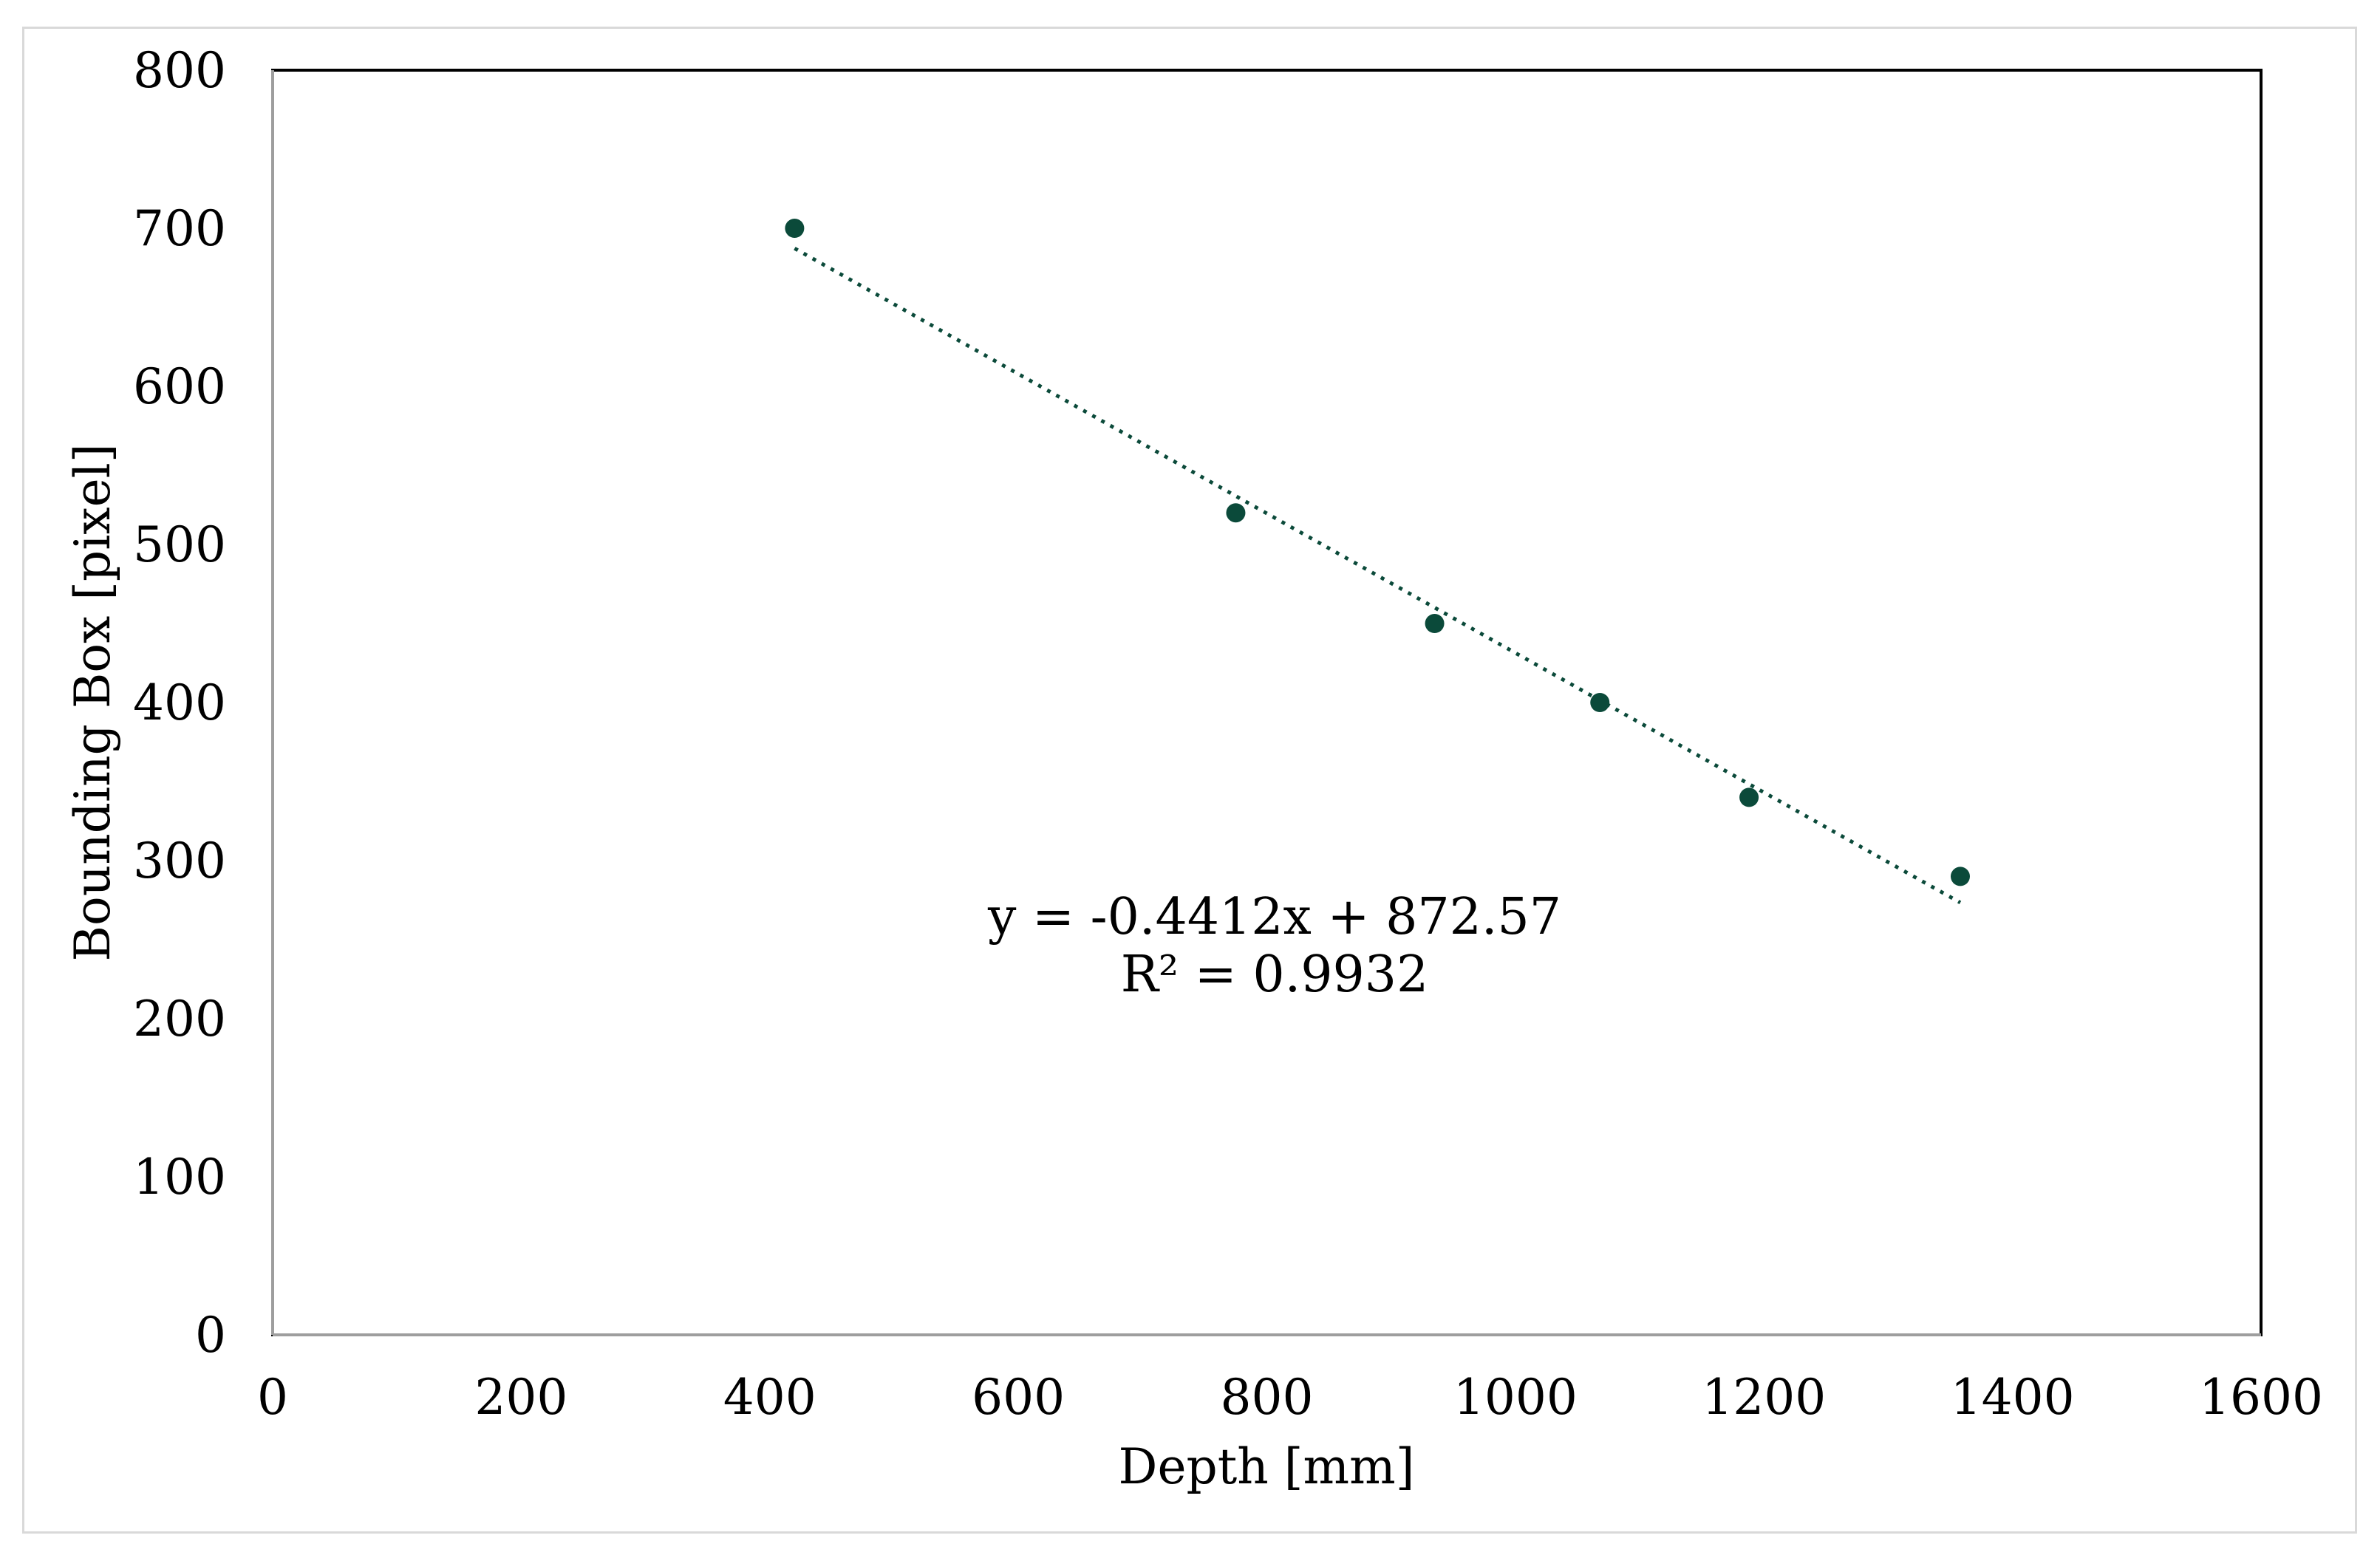  Describe the element at coordinates (1267, 1466) in the screenshot. I see `x-axis-title: Depth [mm]` at that location.